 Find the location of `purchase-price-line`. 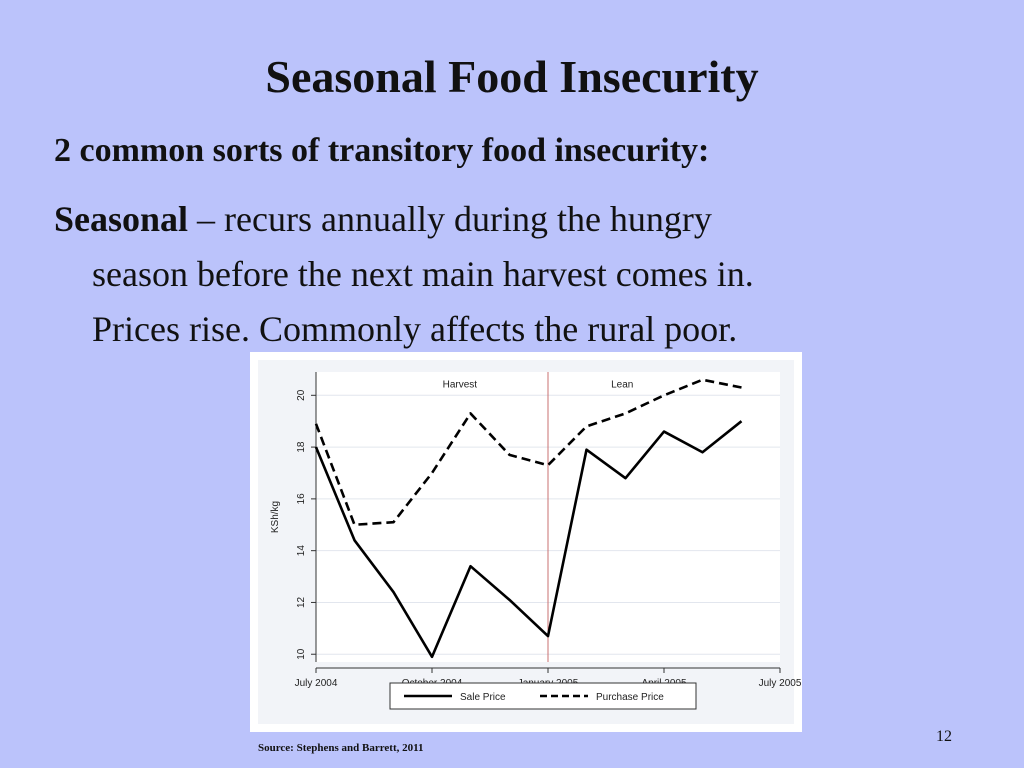

purchase-price-line is located at coordinates (528, 452).